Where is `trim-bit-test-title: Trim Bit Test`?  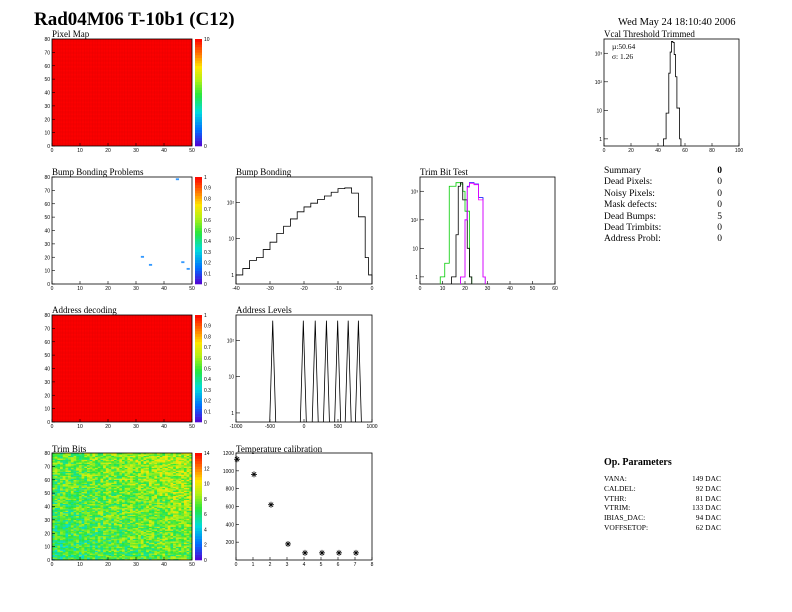 trim-bit-test-title: Trim Bit Test is located at coordinates (444, 172).